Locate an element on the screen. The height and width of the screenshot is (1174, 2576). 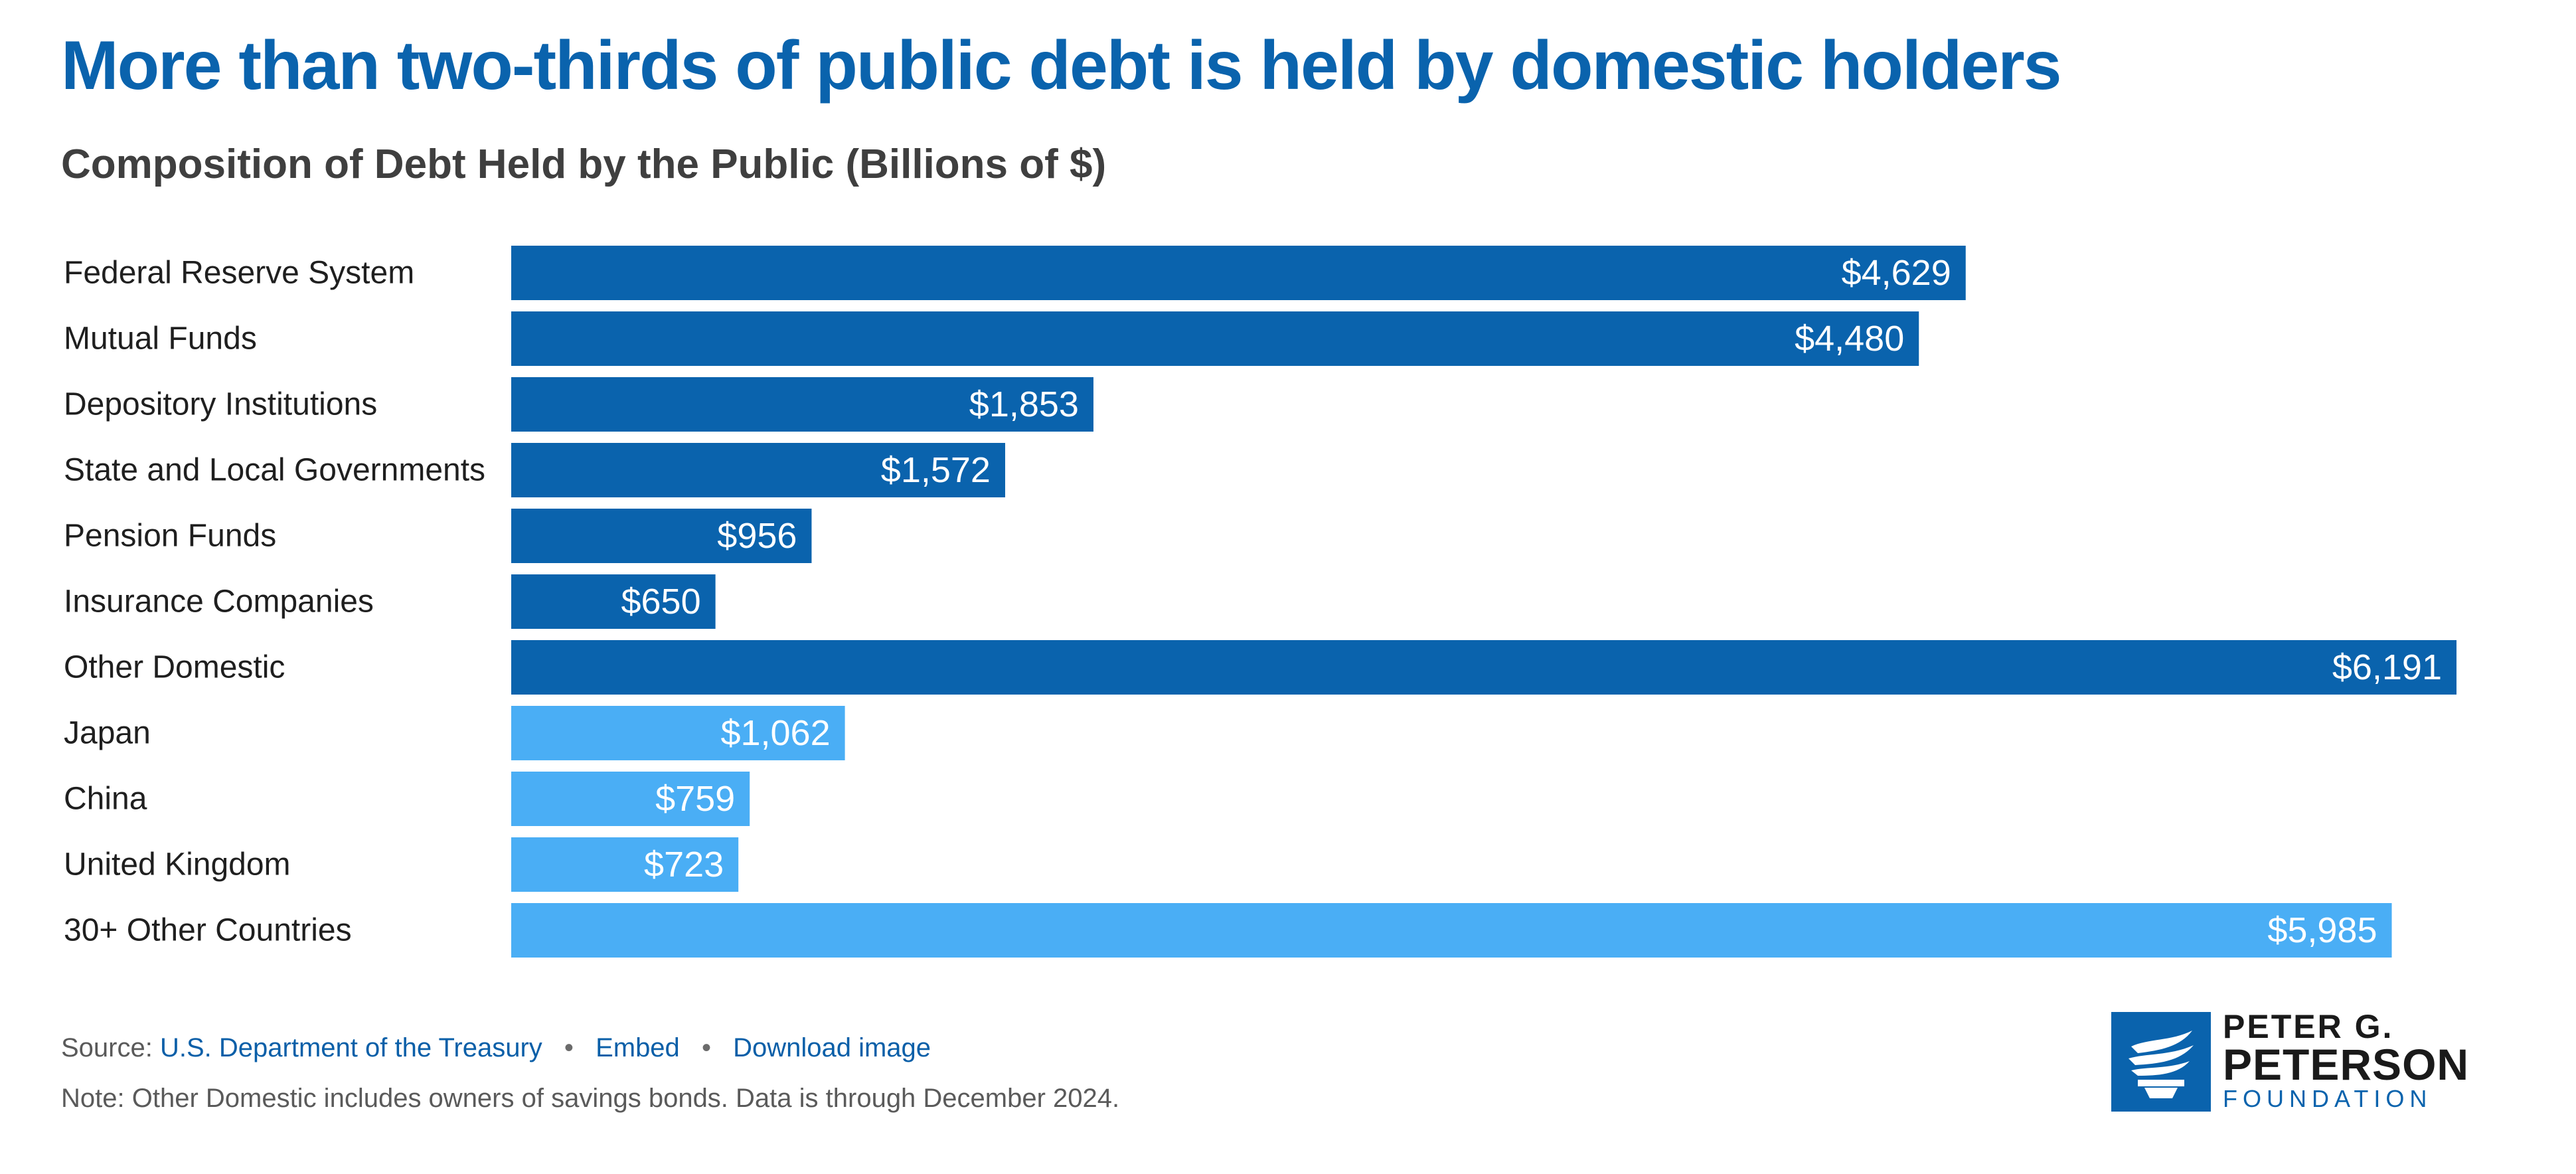
source-prefix: Source: is located at coordinates (107, 1047).